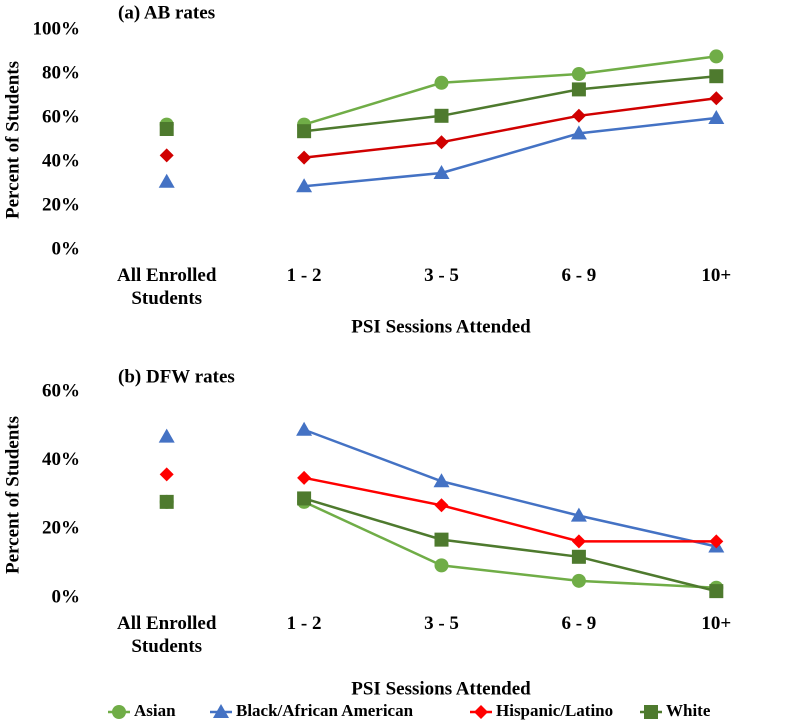  Describe the element at coordinates (57, 28) in the screenshot. I see `y-tick-label: 100%` at that location.